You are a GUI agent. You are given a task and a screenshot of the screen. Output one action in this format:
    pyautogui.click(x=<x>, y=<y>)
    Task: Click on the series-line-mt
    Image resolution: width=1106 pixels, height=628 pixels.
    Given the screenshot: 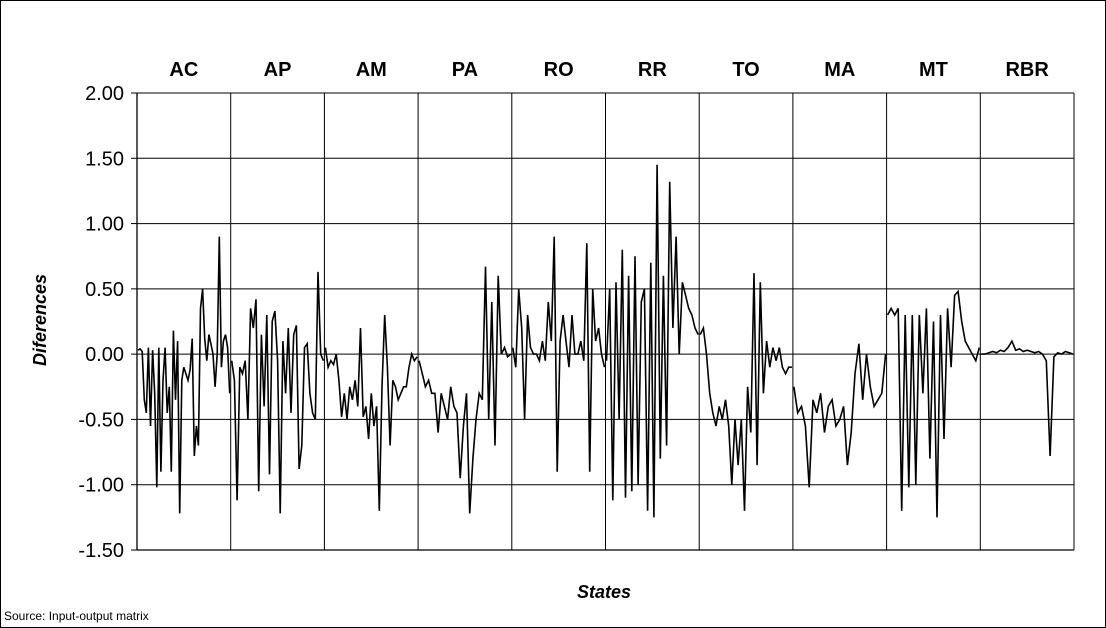 What is the action you would take?
    pyautogui.click(x=933, y=403)
    